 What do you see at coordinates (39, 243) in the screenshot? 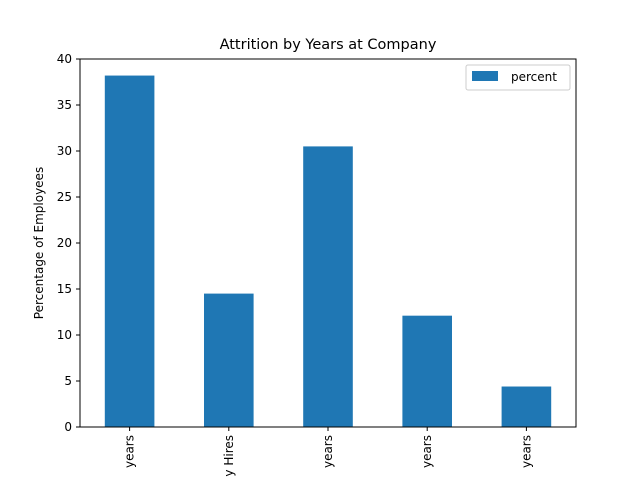
I see `y-axis-label: Percentage of Employees` at bounding box center [39, 243].